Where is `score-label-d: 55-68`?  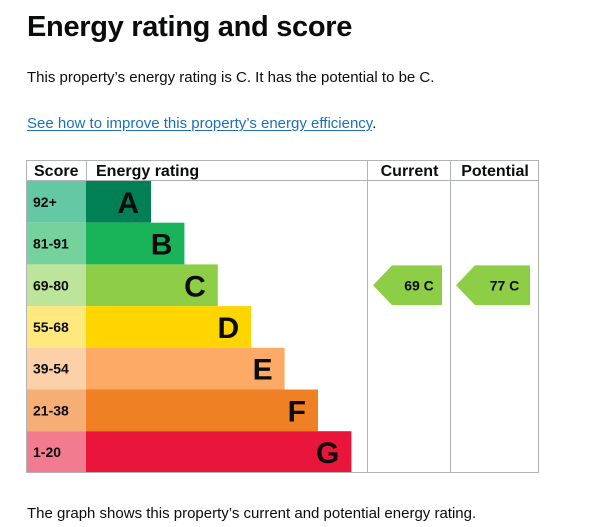 score-label-d: 55-68 is located at coordinates (51, 327).